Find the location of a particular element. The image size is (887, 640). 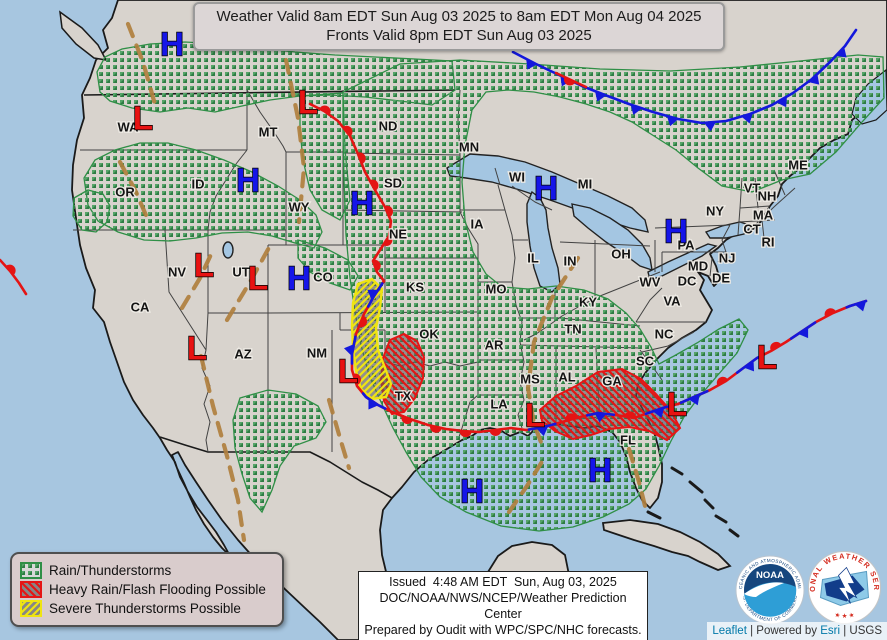

state-label-AR: AR is located at coordinates (494, 345).